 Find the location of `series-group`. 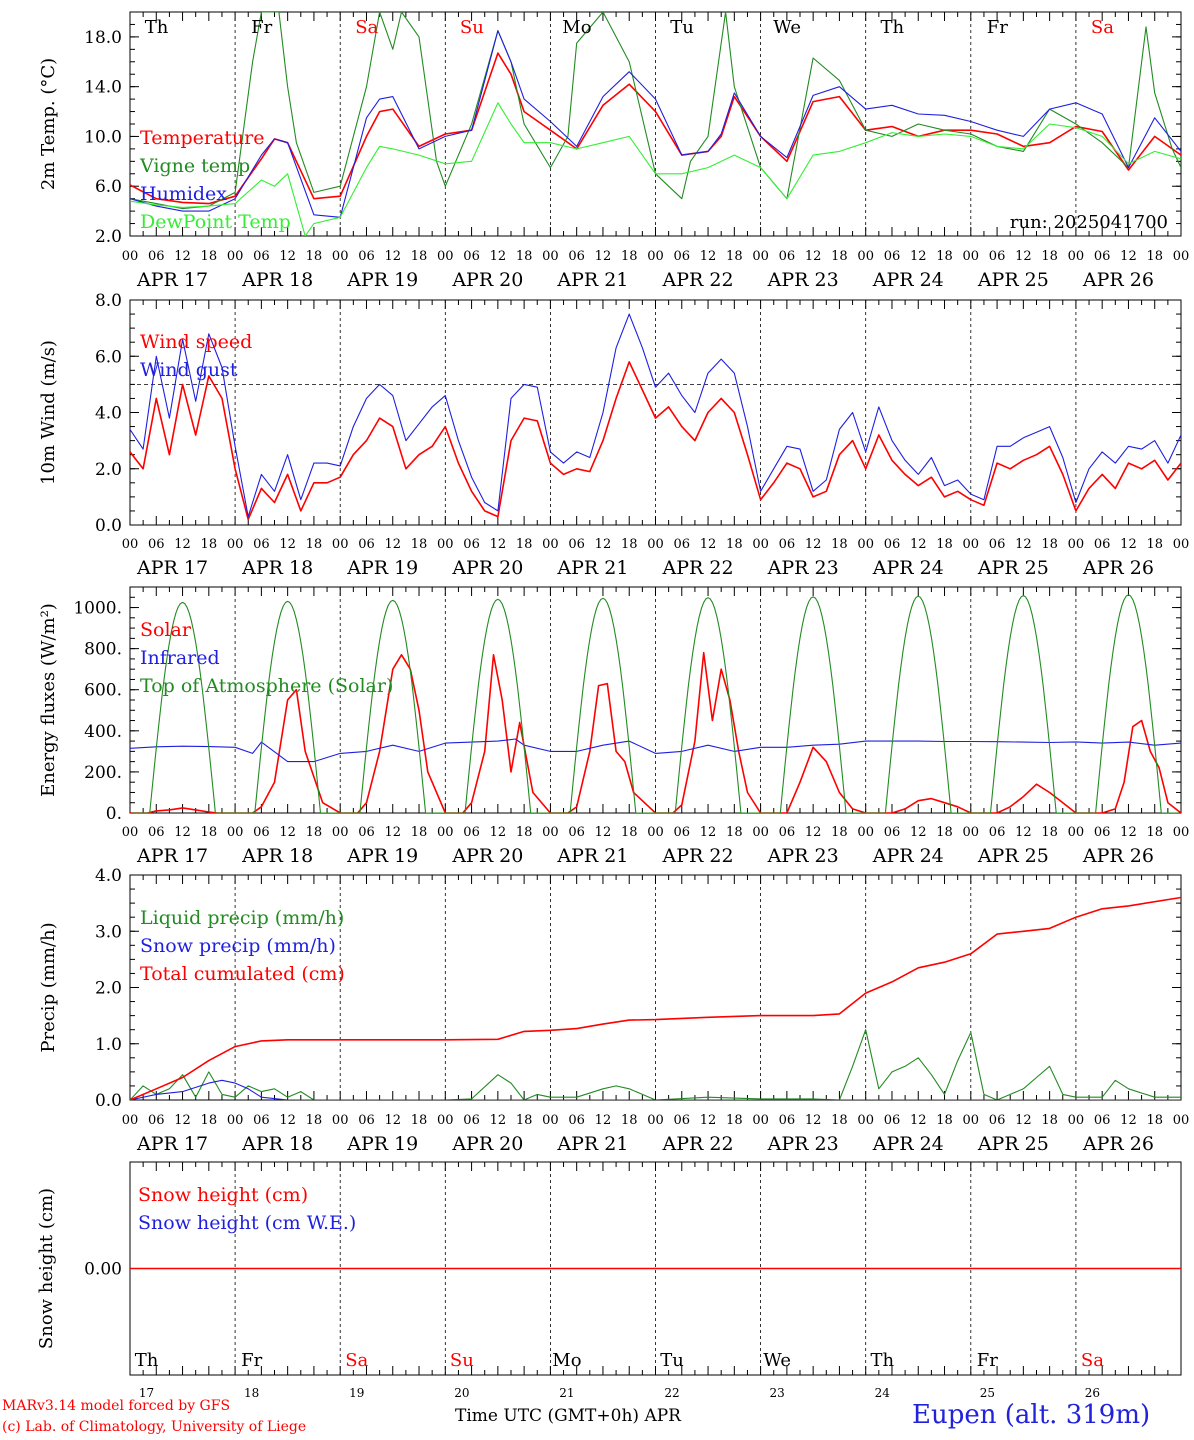

series-group is located at coordinates (655, 417).